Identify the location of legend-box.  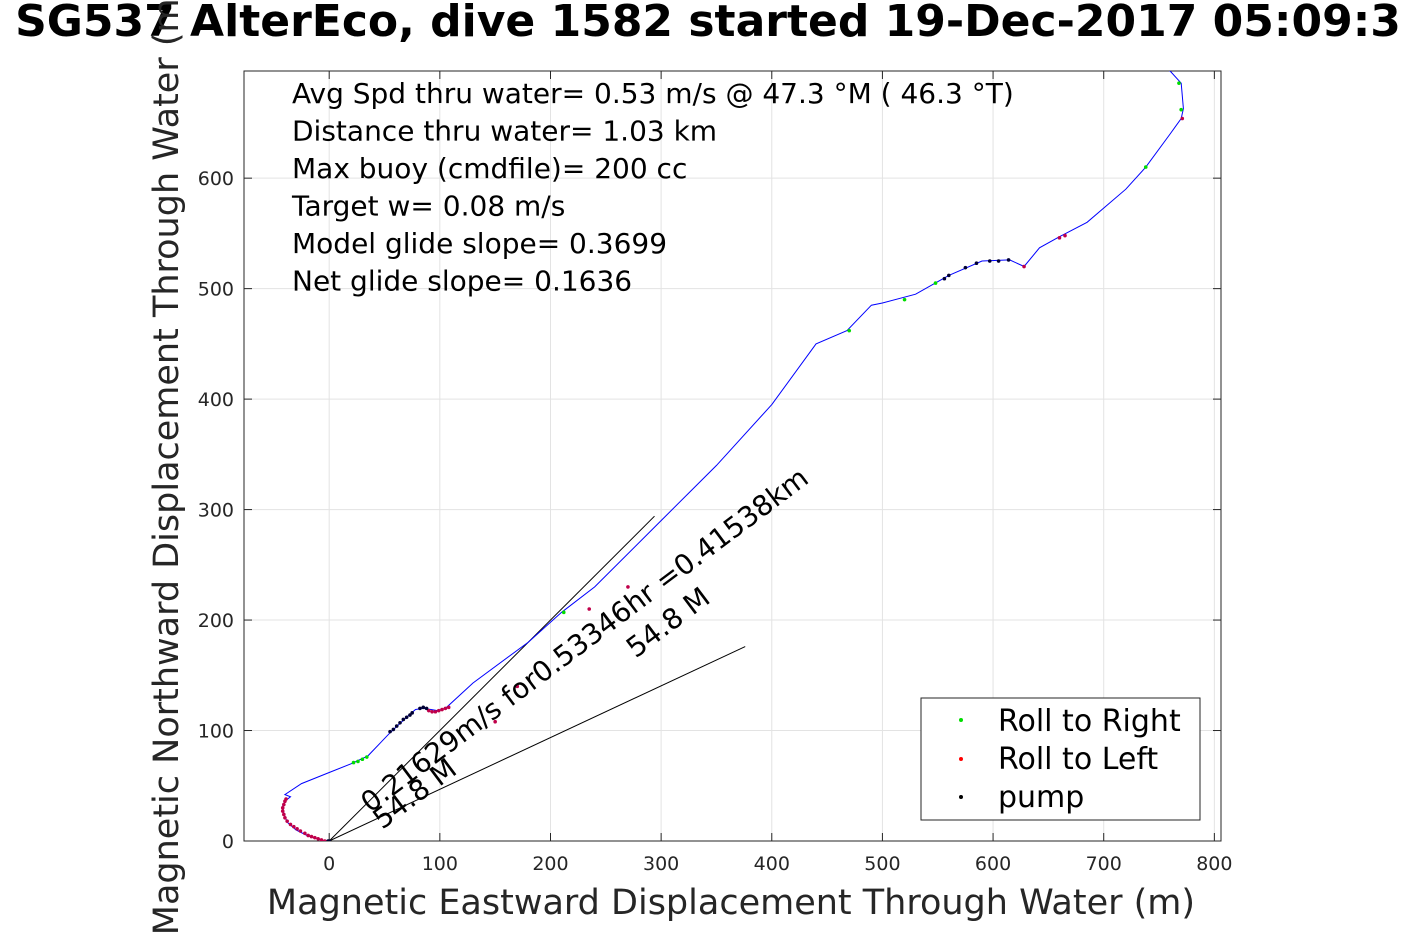
(1060, 759).